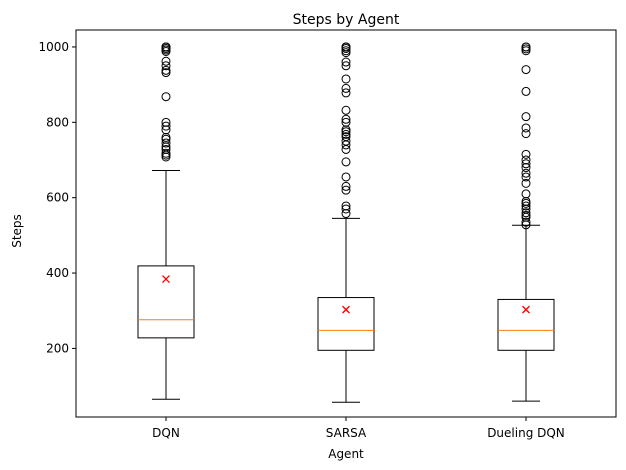 This screenshot has height=470, width=626. Describe the element at coordinates (526, 433) in the screenshot. I see `x-tick-label: Dueling DQN` at that location.